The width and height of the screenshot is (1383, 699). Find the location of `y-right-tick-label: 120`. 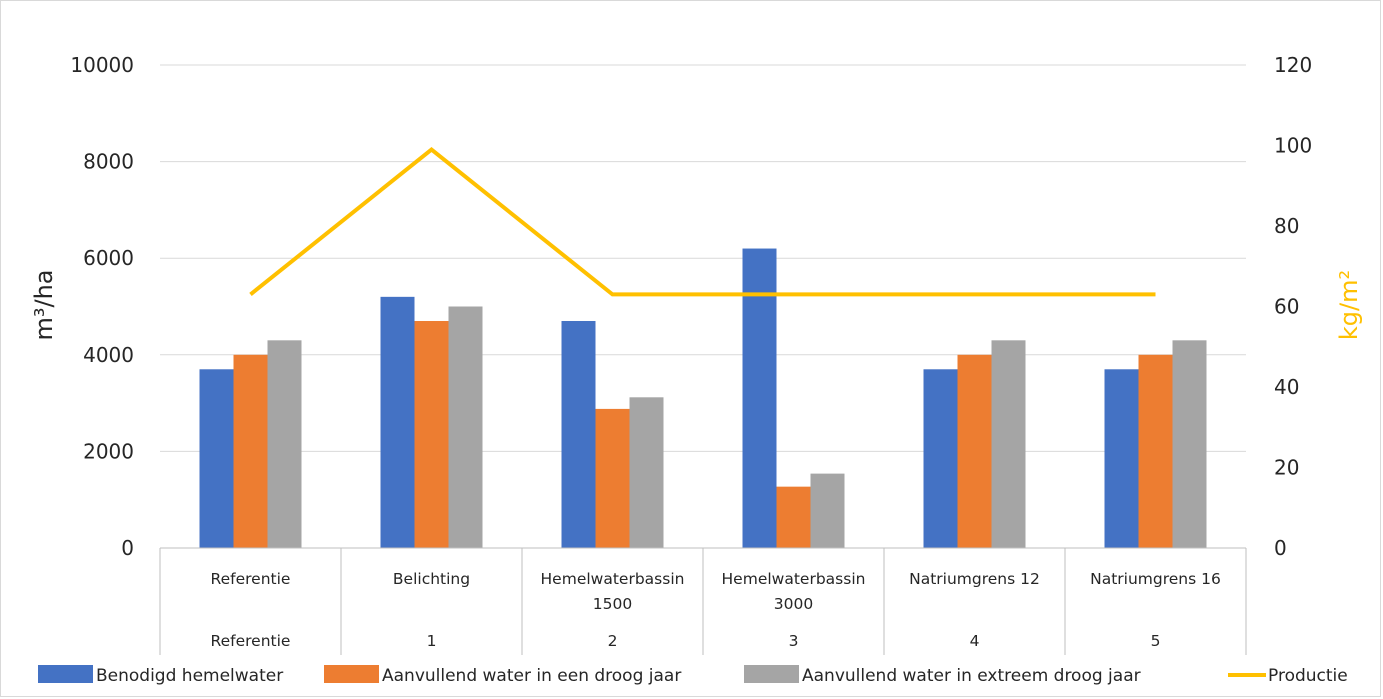

y-right-tick-label: 120 is located at coordinates (1293, 65).